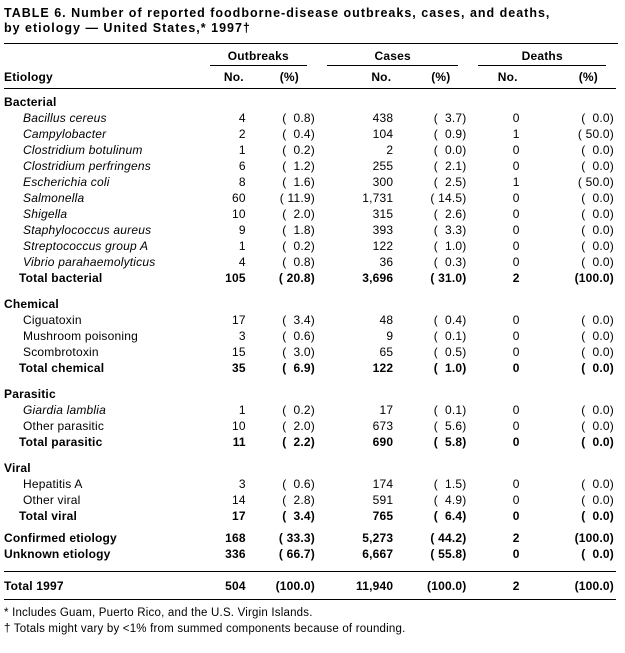  I want to click on outbreaks-pct: ( 2.2), so click(298, 442).